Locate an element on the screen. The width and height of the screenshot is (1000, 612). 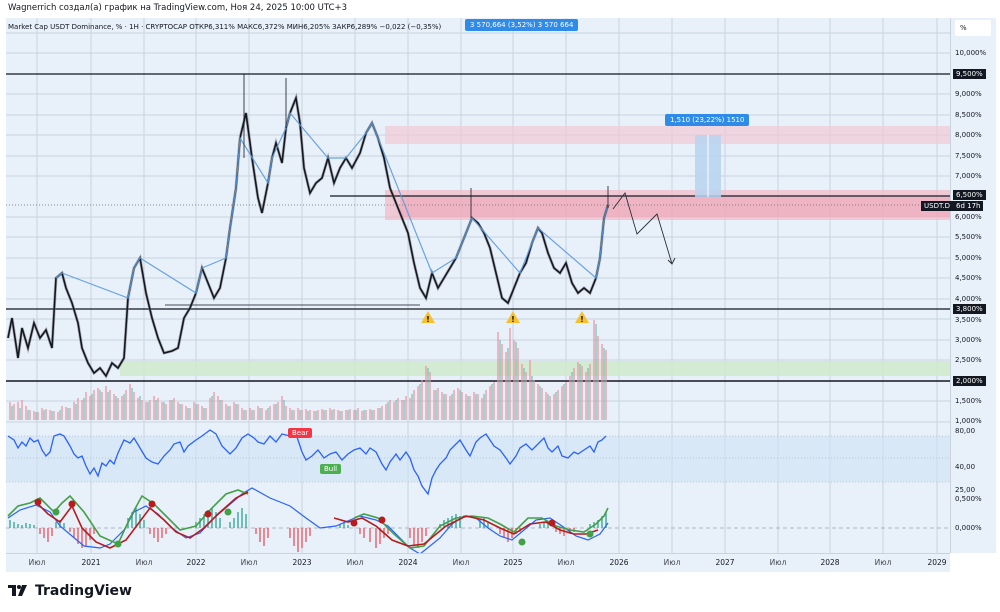
time-label: 2025 is located at coordinates (513, 562).